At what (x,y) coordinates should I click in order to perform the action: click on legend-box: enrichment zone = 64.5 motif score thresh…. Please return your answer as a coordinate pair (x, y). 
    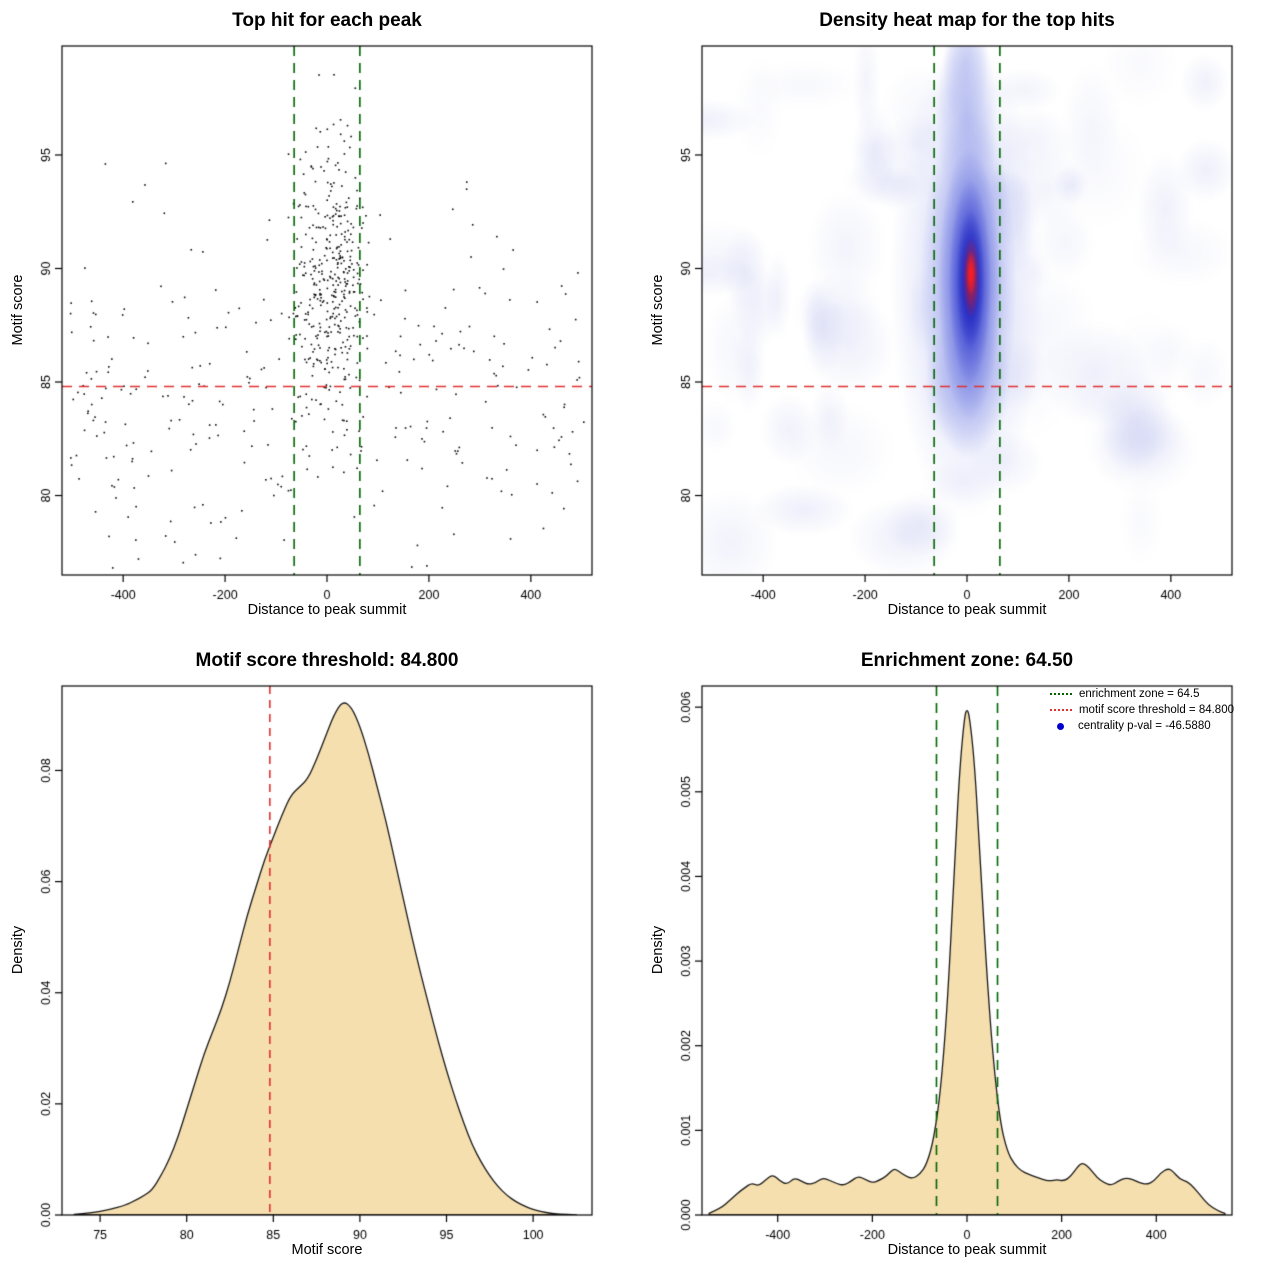
    Looking at the image, I should click on (1141, 712).